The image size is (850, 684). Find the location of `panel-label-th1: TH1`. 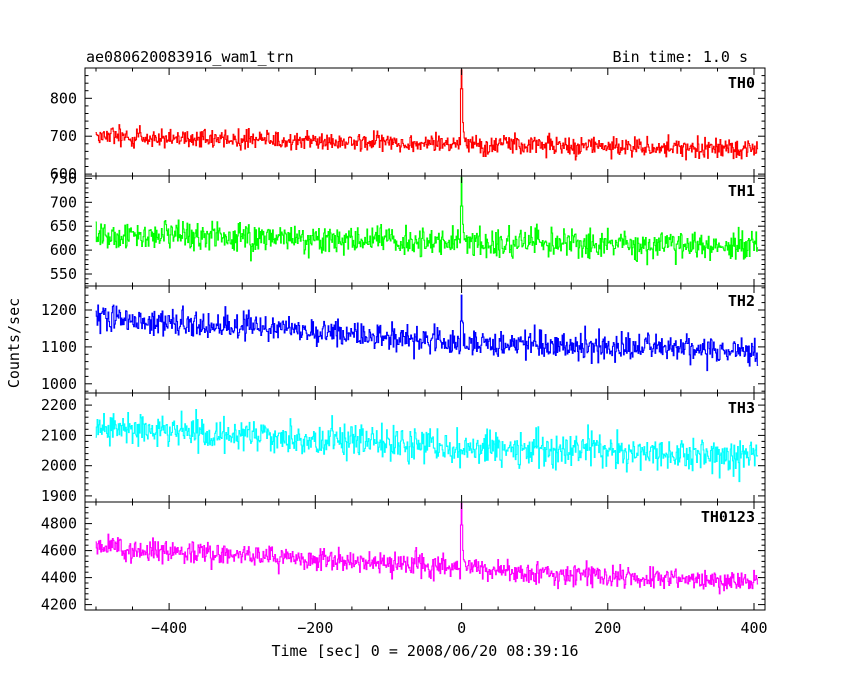

panel-label-th1: TH1 is located at coordinates (741, 191).